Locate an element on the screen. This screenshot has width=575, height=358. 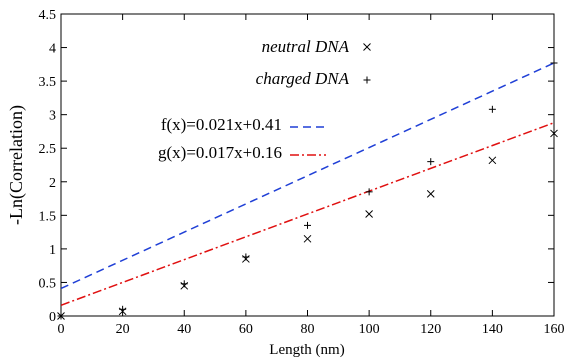
y-tick-label: 3.5 is located at coordinates (48, 82).